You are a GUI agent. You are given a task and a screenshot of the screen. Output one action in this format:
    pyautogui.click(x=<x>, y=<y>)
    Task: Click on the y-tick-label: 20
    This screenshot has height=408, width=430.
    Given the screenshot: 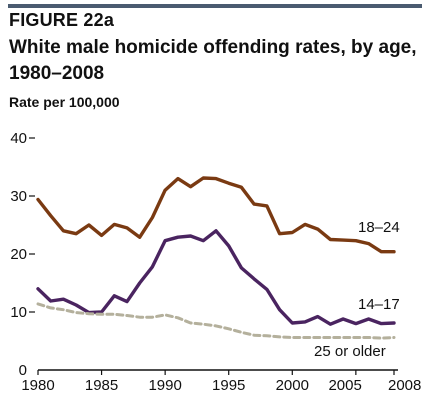 What is the action you would take?
    pyautogui.click(x=18, y=254)
    